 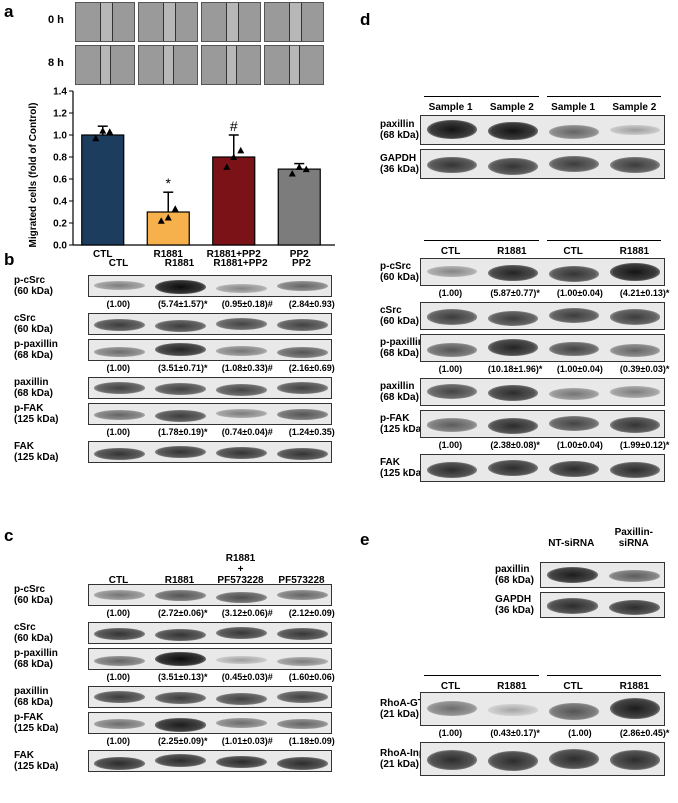 I want to click on blot-label: p-FAK (125 kDa), so click(x=402, y=424).